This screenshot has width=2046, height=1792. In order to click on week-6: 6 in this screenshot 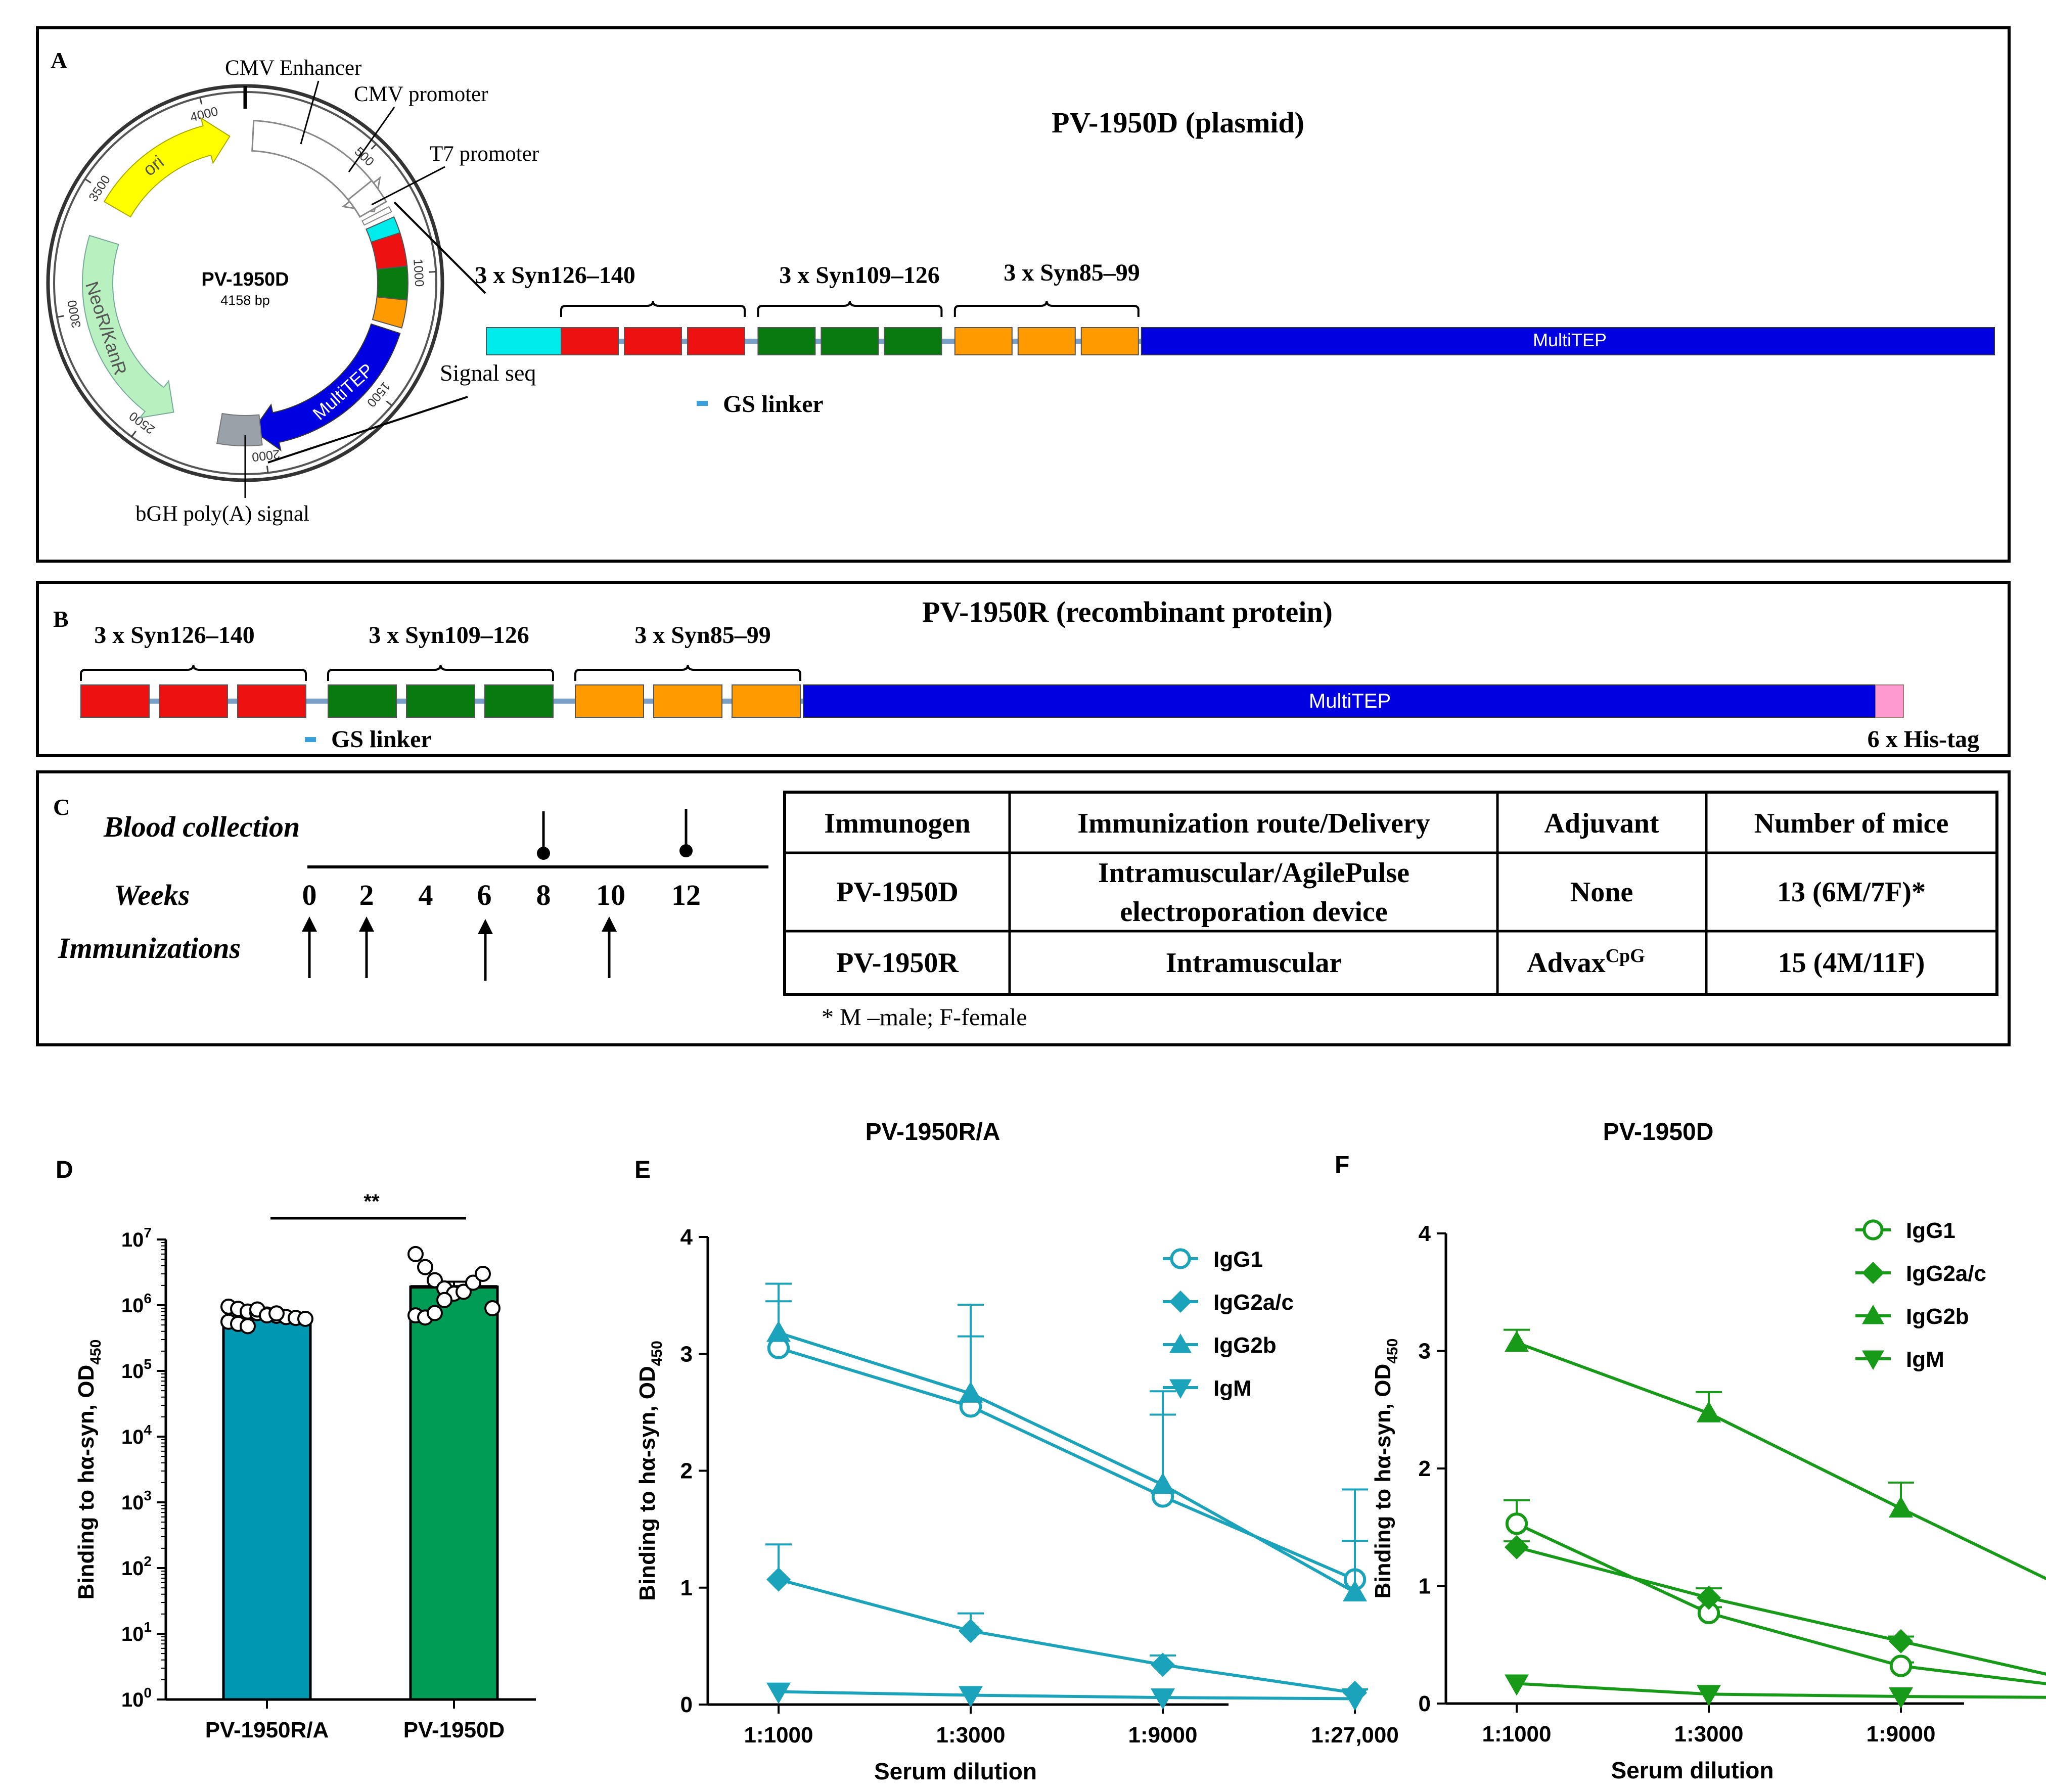, I will do `click(484, 895)`.